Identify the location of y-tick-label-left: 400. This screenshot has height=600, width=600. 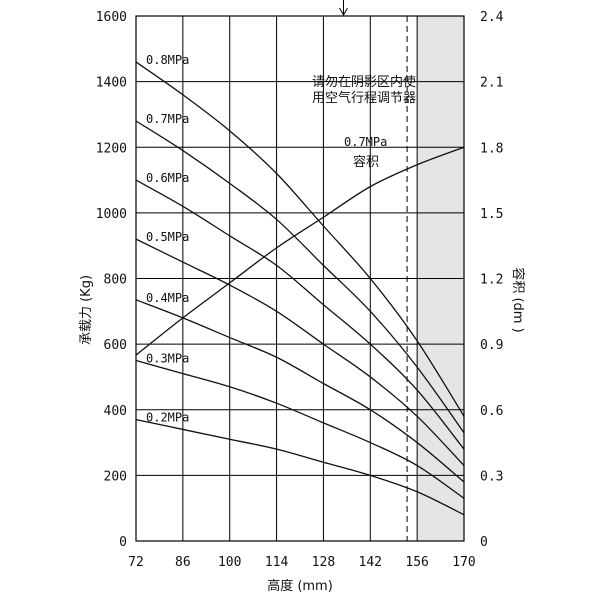
(115, 411).